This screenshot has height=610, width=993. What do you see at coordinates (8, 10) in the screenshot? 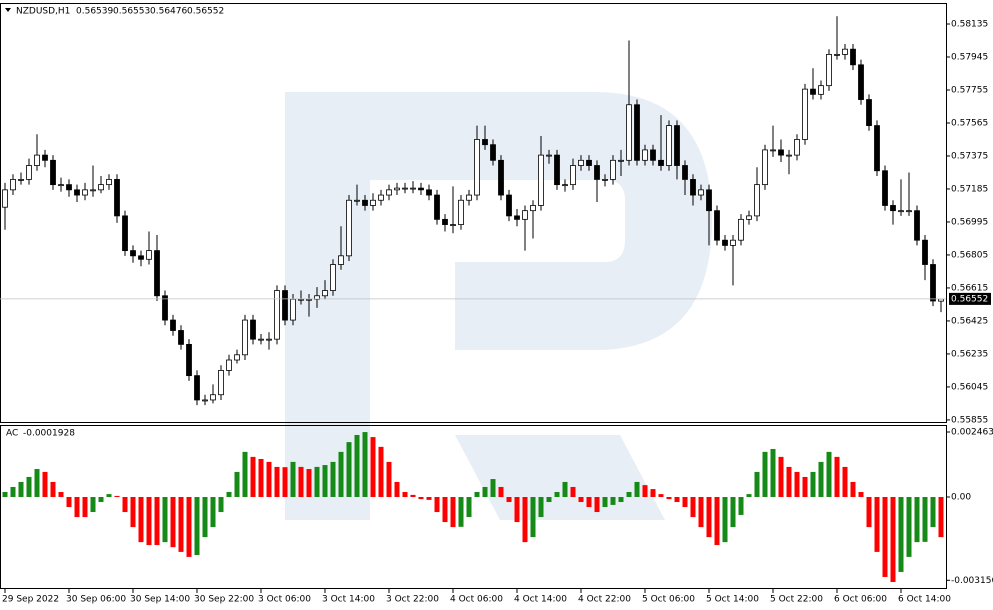
I see `collapse-icon` at bounding box center [8, 10].